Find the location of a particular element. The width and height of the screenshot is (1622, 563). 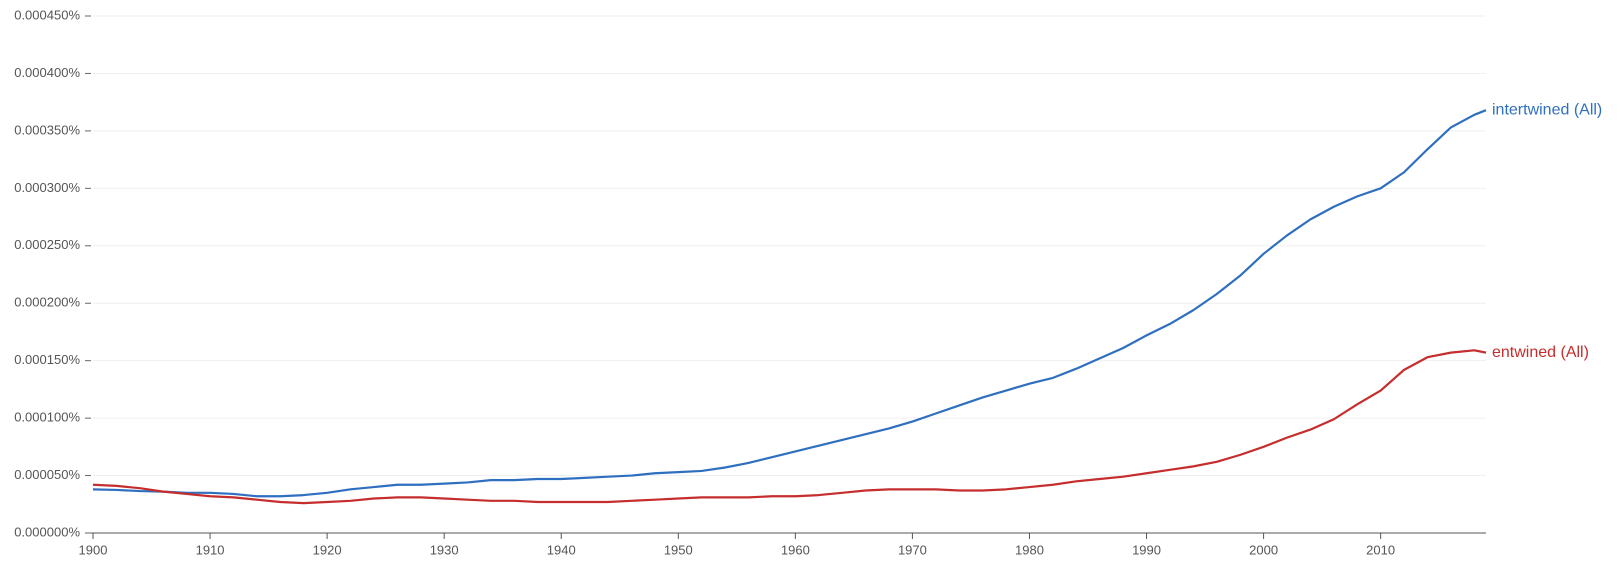

y-tick-label: 0.000000% is located at coordinates (47, 531).